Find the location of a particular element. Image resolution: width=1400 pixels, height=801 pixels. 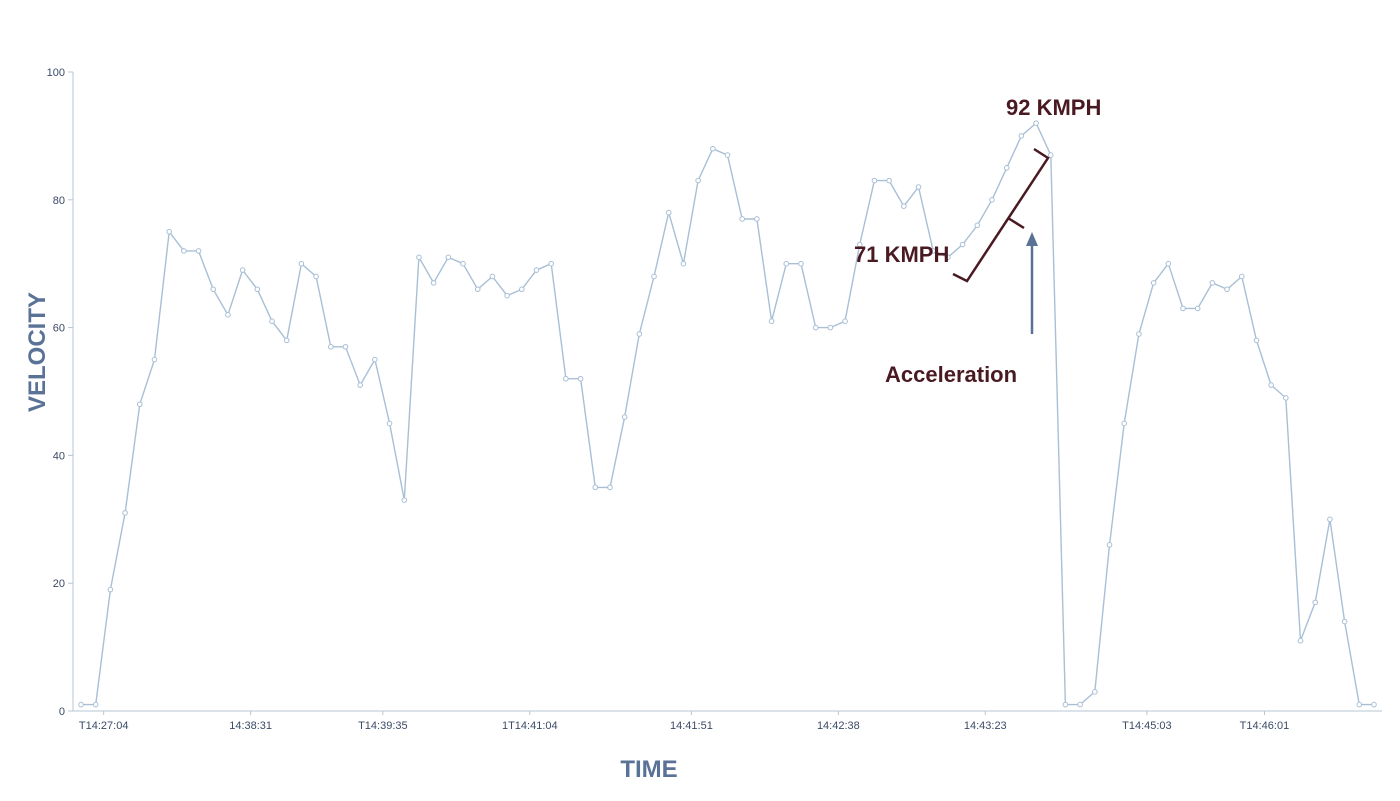

y-tick-label: 60 is located at coordinates (59, 329).